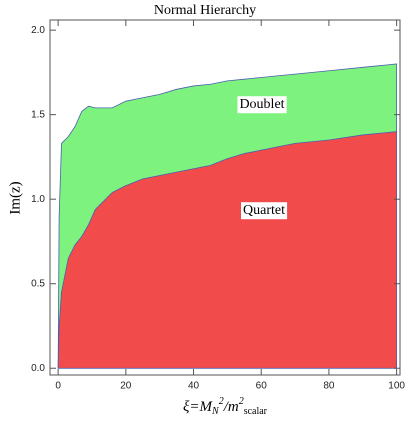 Image resolution: width=409 pixels, height=423 pixels. I want to click on x-label-part: ξ=M, so click(198, 407).